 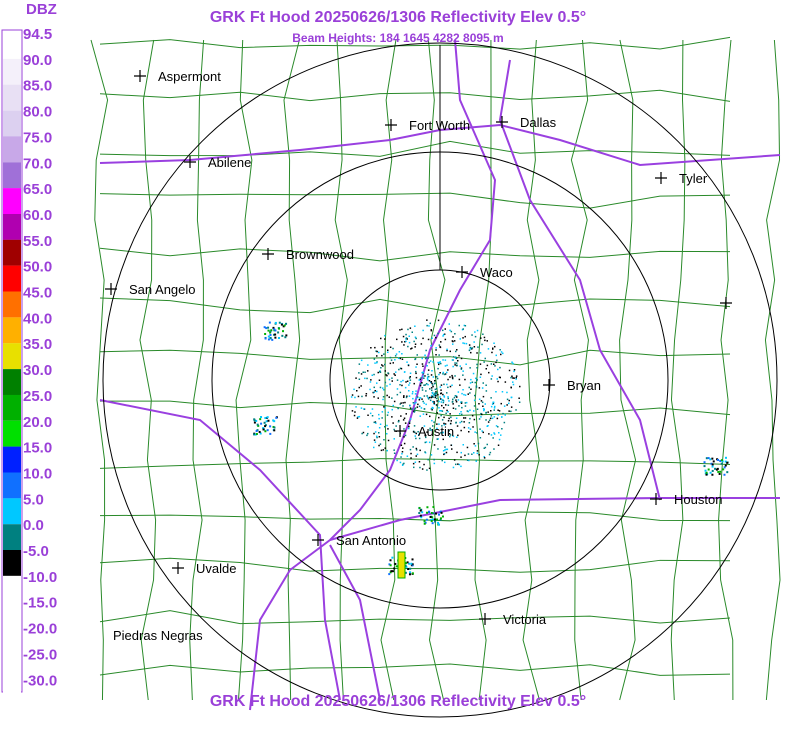 What do you see at coordinates (37, 344) in the screenshot?
I see `scale-label: 35.0` at bounding box center [37, 344].